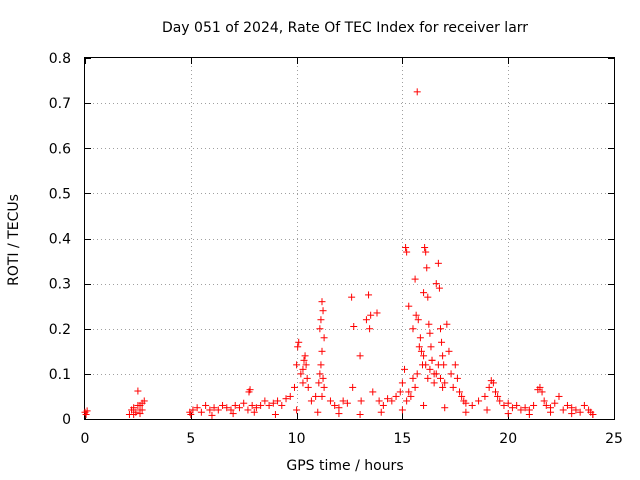 This screenshot has height=480, width=640. What do you see at coordinates (60, 194) in the screenshot?
I see `y-tick-label: 0.5` at bounding box center [60, 194].